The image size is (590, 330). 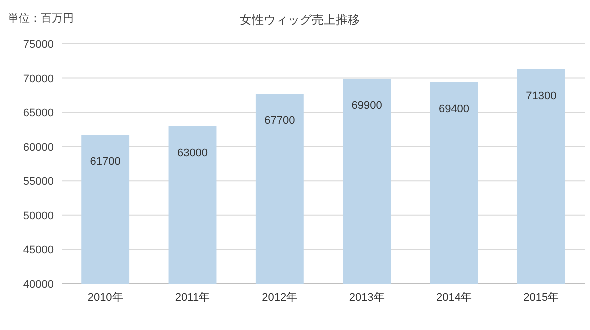 I want to click on data-label: 69900, so click(x=367, y=106).